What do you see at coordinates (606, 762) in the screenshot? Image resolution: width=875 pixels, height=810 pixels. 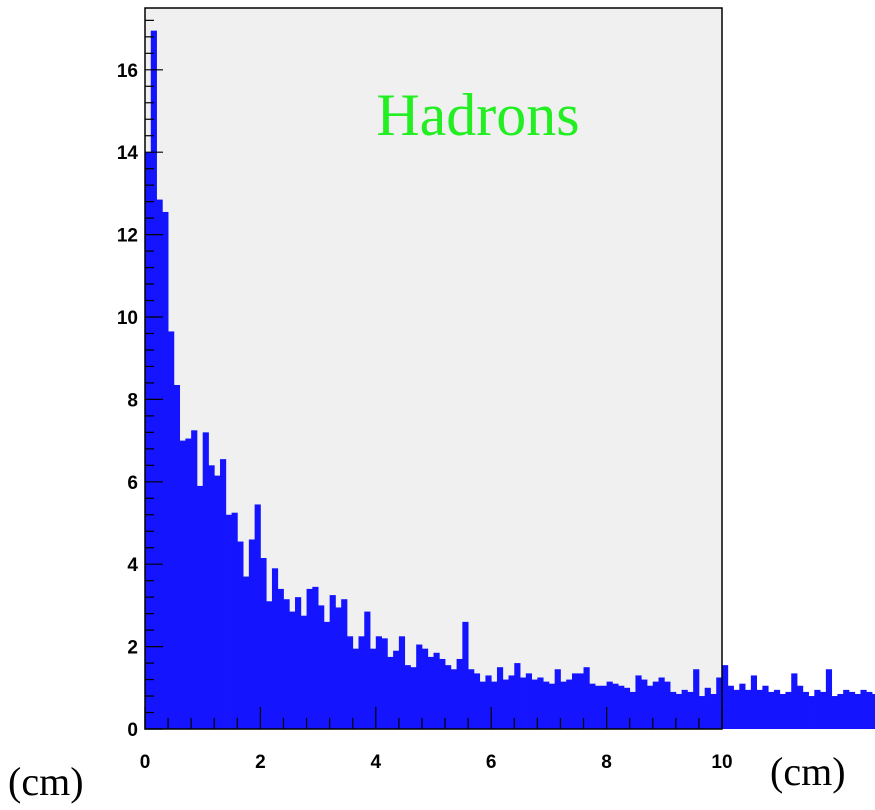 I see `x-tick-label: 8` at bounding box center [606, 762].